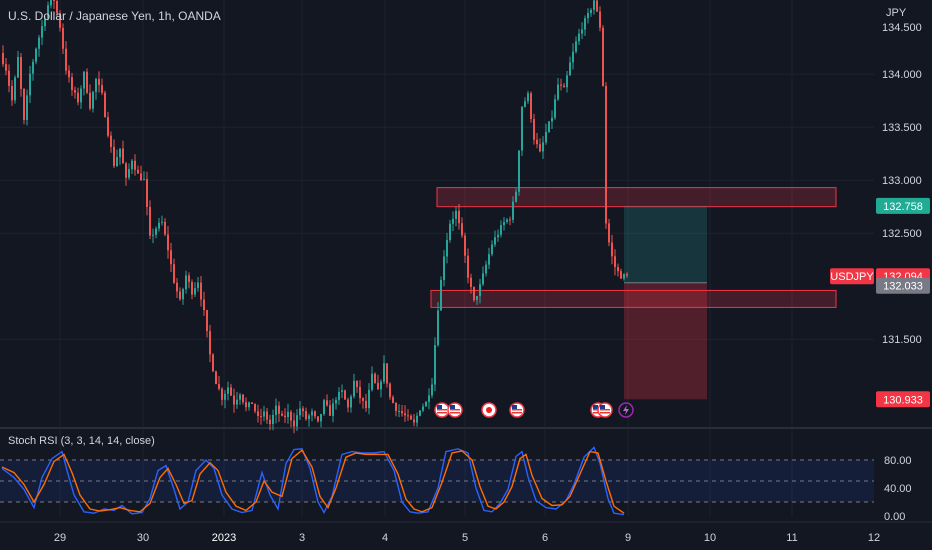 The image size is (932, 550). What do you see at coordinates (902, 181) in the screenshot?
I see `price-tick-label: 133.000` at bounding box center [902, 181].